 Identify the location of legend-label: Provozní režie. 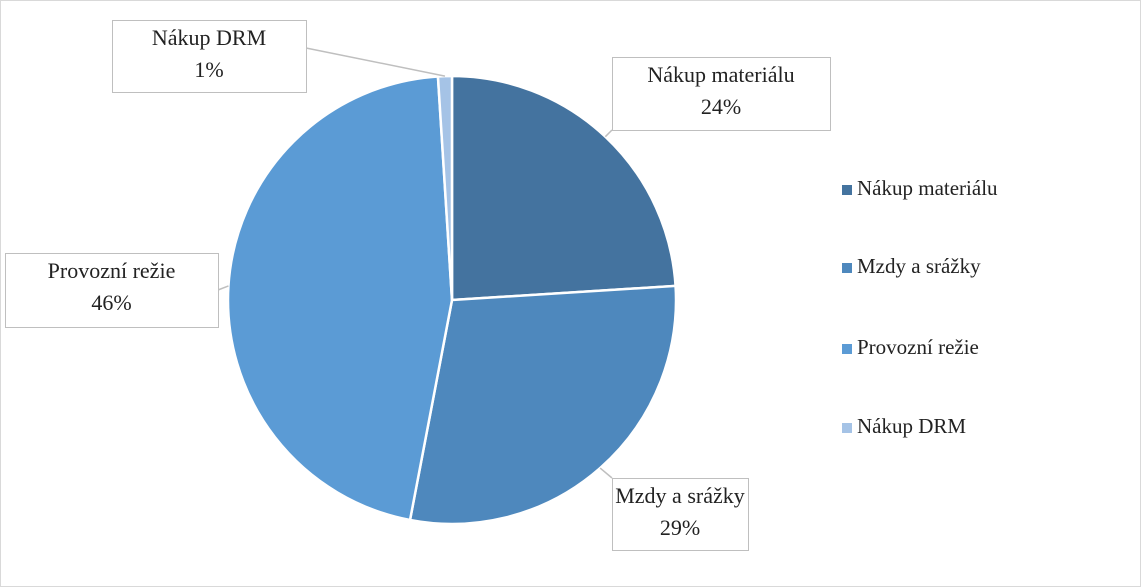
(918, 347).